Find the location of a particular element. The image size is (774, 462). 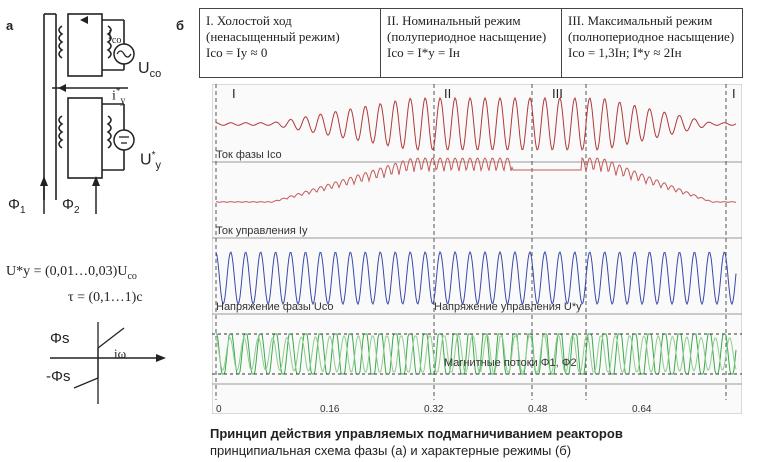

x-tick-label: 0.32 is located at coordinates (434, 409).